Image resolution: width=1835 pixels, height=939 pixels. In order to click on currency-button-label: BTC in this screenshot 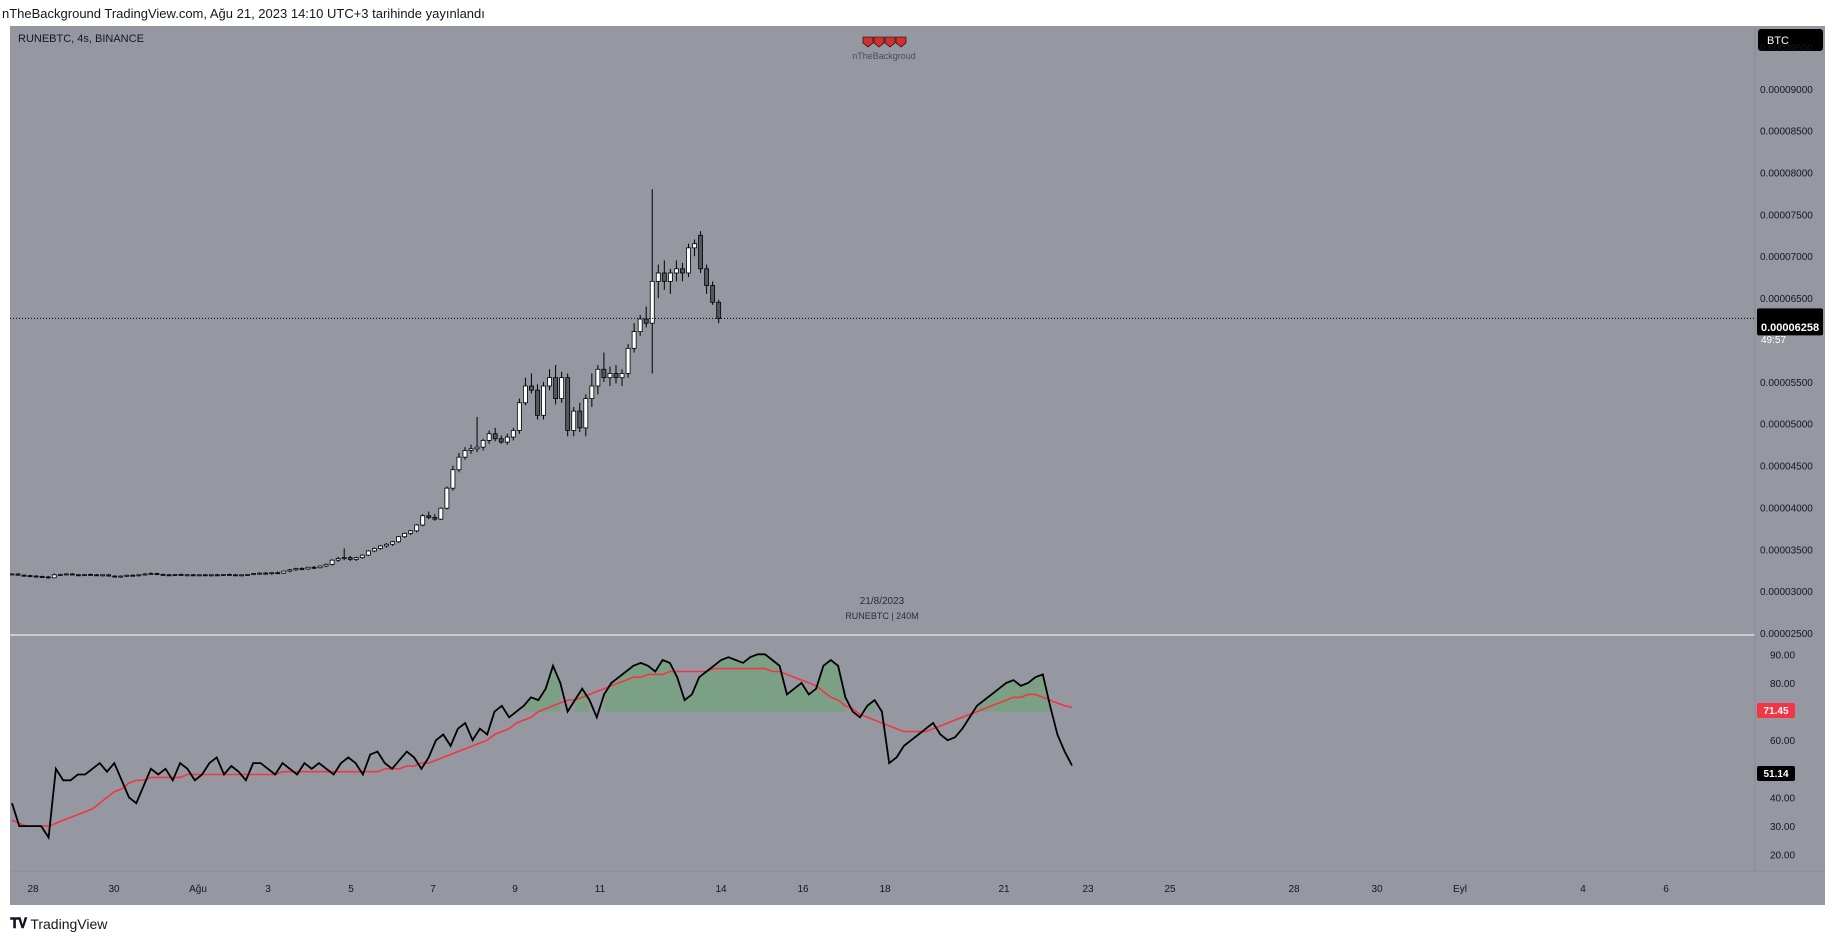, I will do `click(1778, 41)`.